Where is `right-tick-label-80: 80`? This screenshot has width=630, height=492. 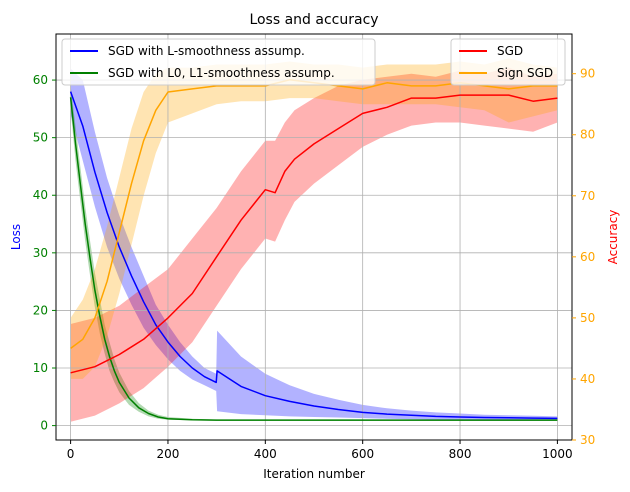
right-tick-label-80: 80 is located at coordinates (587, 135).